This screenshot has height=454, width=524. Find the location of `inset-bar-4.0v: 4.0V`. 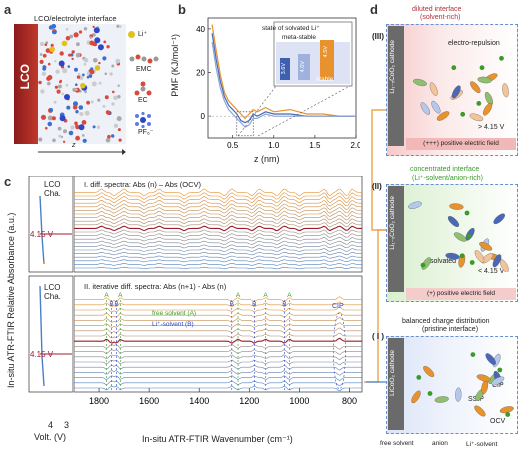

inset-bar-4.0v: 4.0V is located at coordinates (303, 67).